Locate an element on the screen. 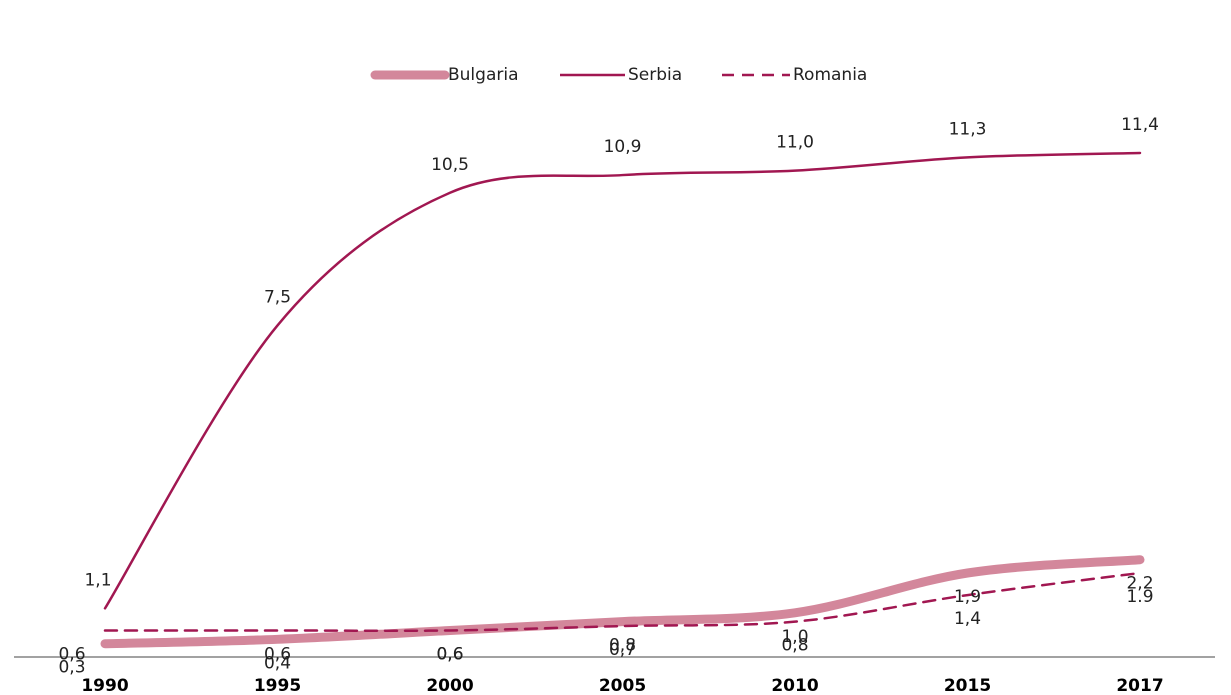 The image size is (1231, 695). data-label: 11,3 is located at coordinates (968, 129).